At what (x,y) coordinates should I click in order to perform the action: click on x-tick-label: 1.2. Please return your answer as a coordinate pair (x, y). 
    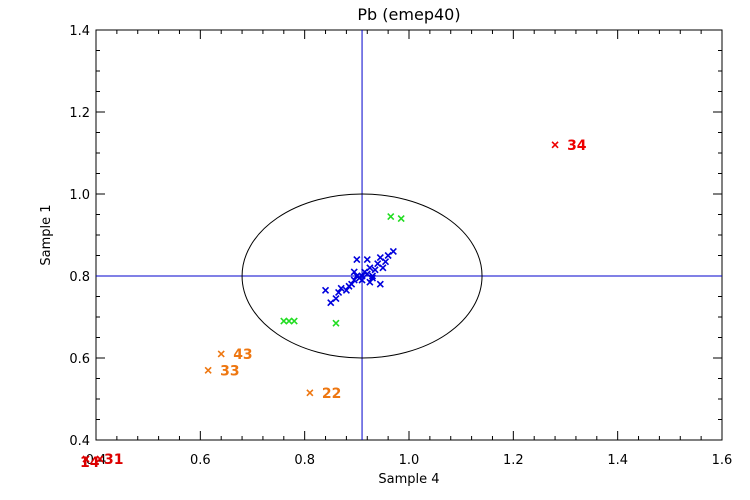
    Looking at the image, I should click on (513, 460).